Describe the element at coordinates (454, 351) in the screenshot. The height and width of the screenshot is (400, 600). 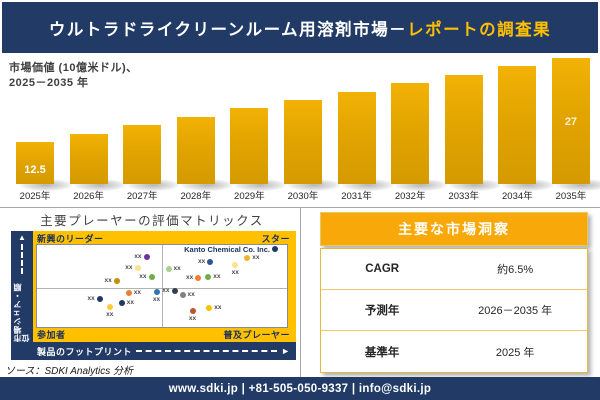
I see `insights-row: 基準年 2025 年` at that location.